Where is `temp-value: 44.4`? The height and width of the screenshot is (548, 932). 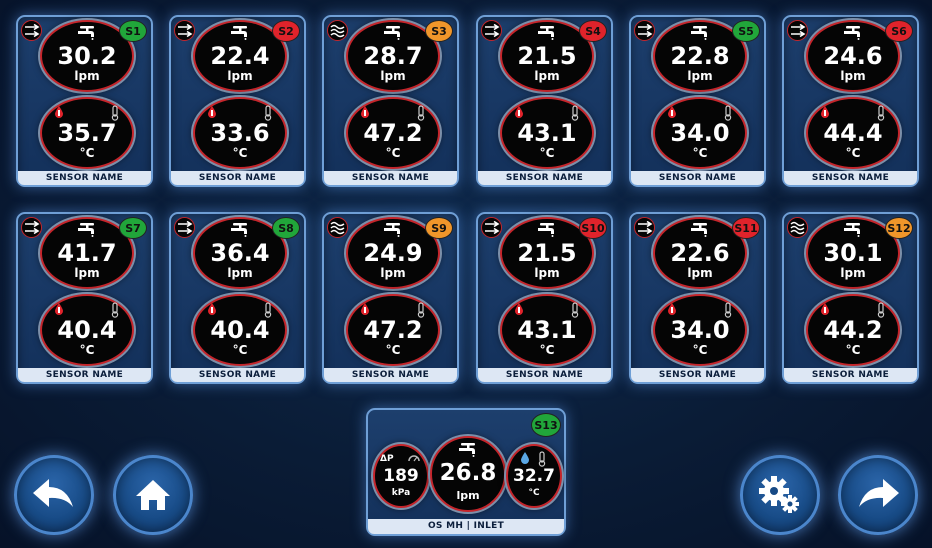 temp-value: 44.4 is located at coordinates (853, 133).